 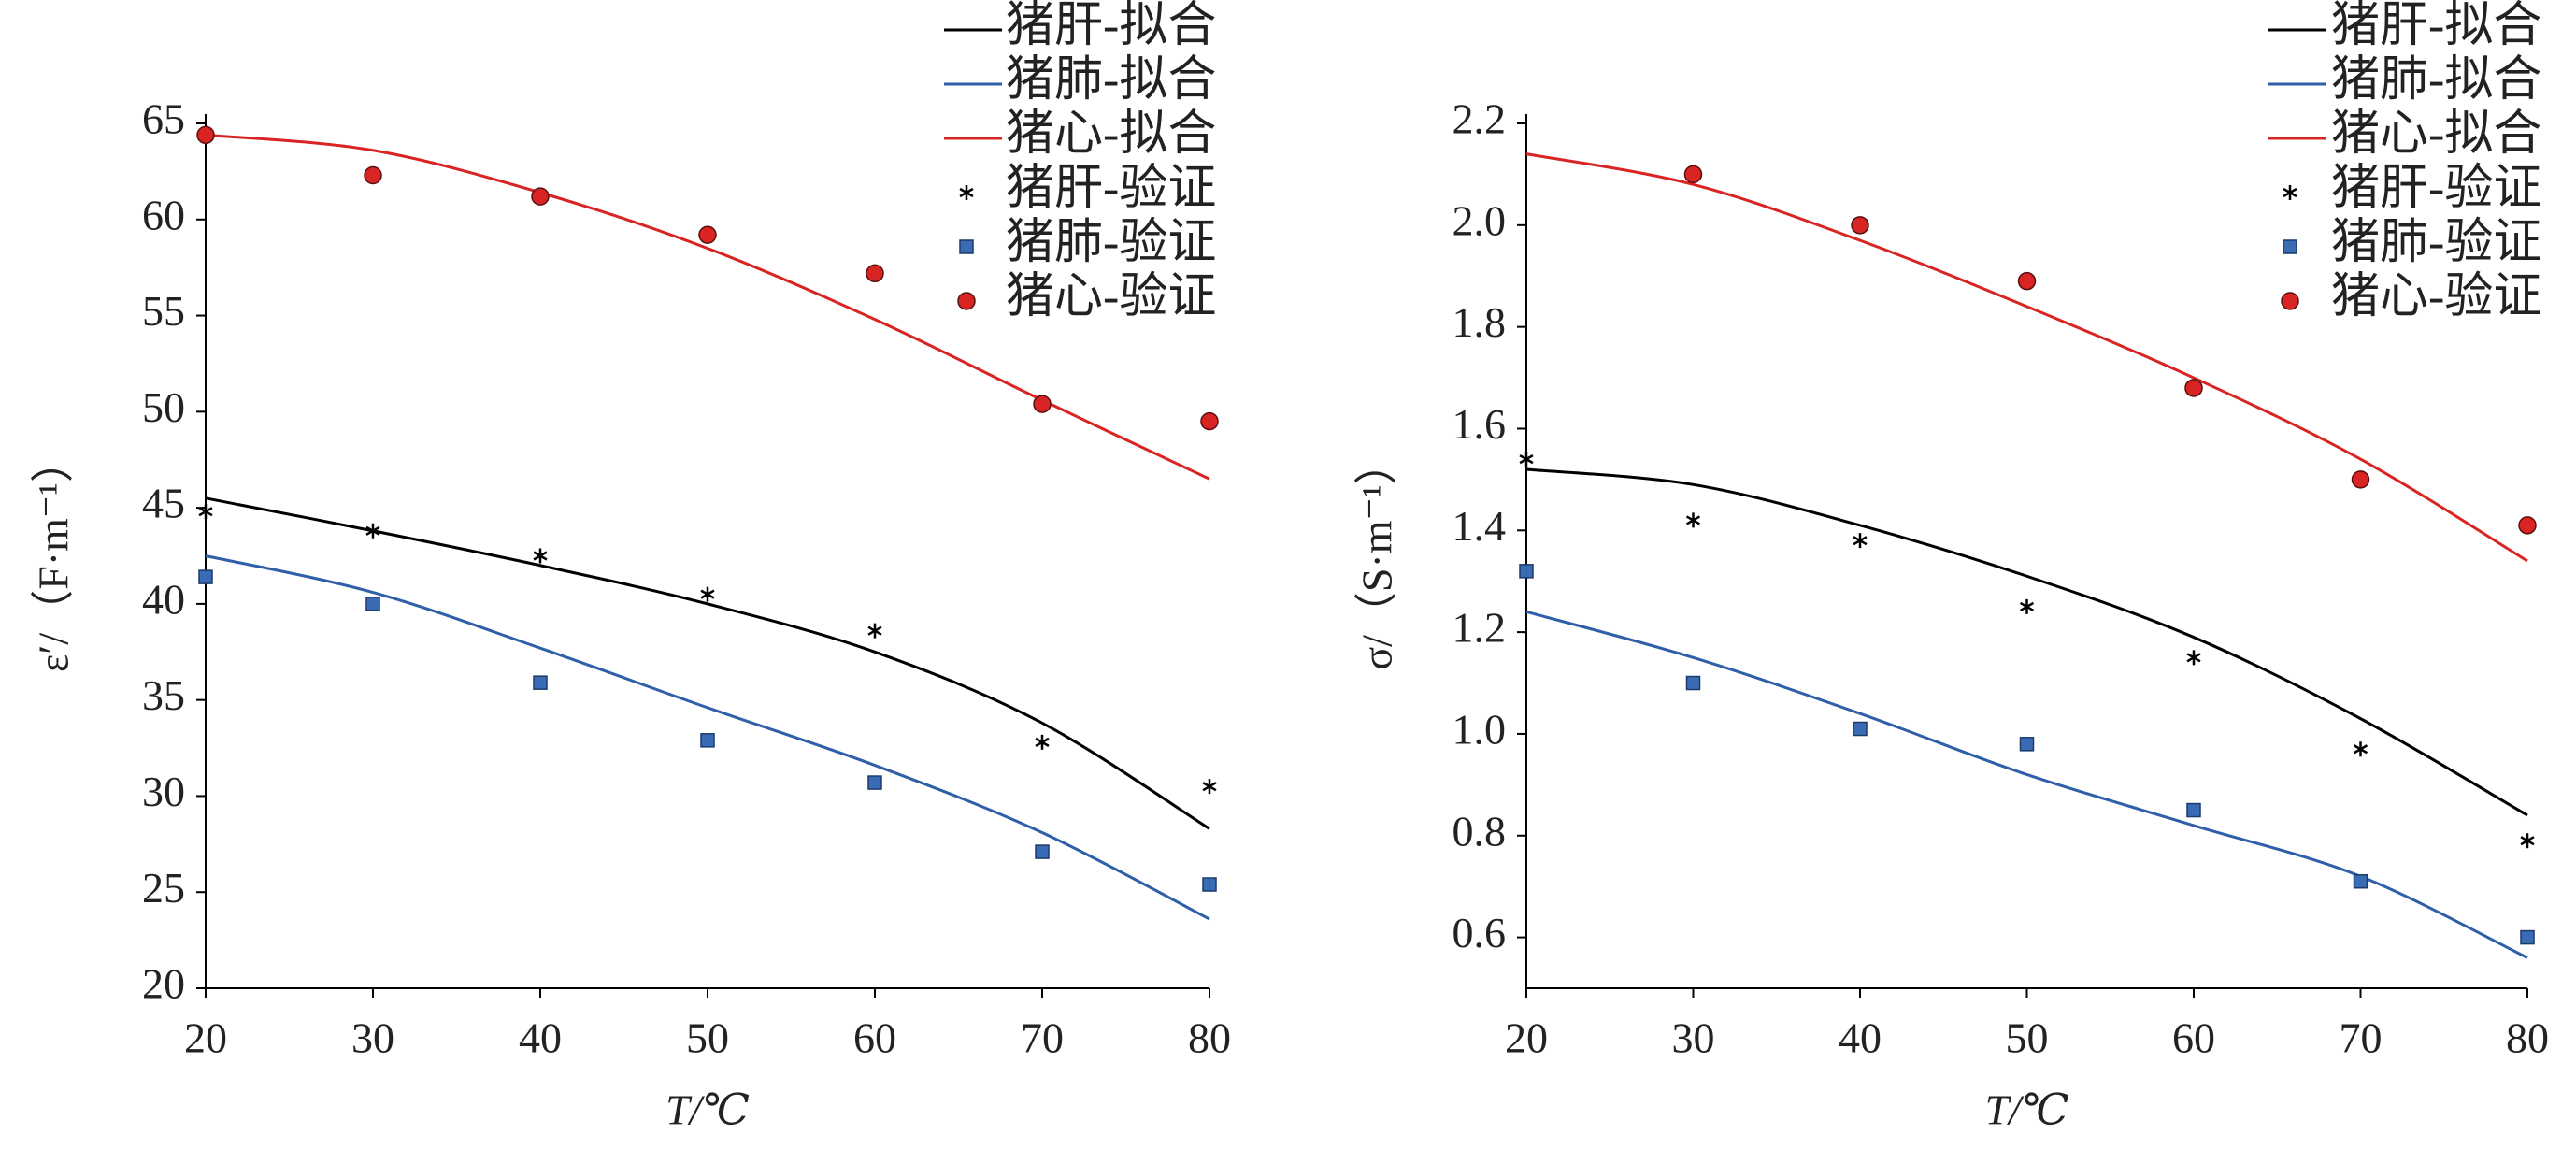 I want to click on y-tick-label: 30, so click(x=163, y=791).